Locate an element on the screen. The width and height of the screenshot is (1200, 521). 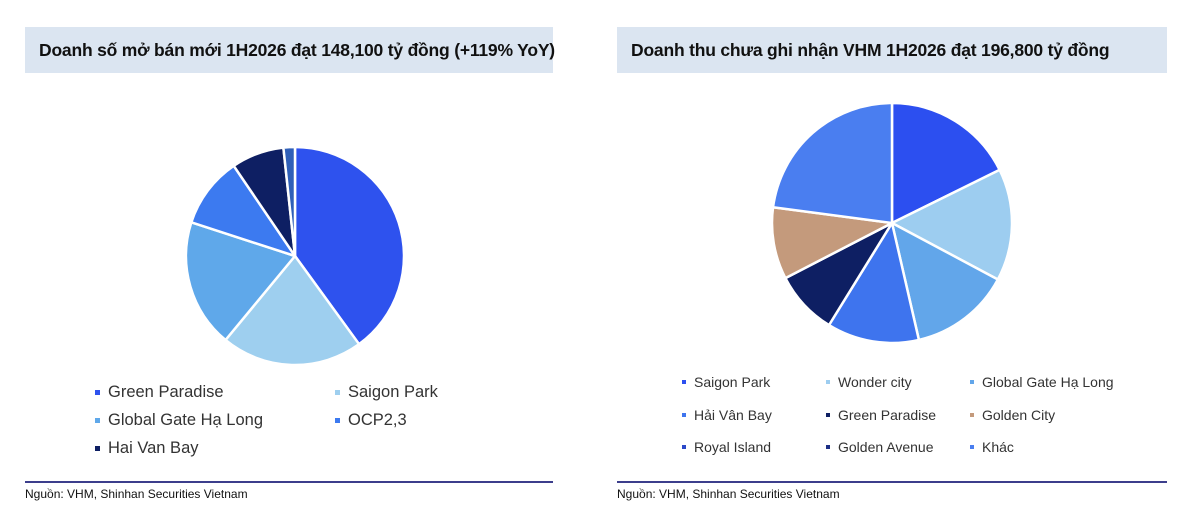
legend-label: Wonder city is located at coordinates (875, 382).